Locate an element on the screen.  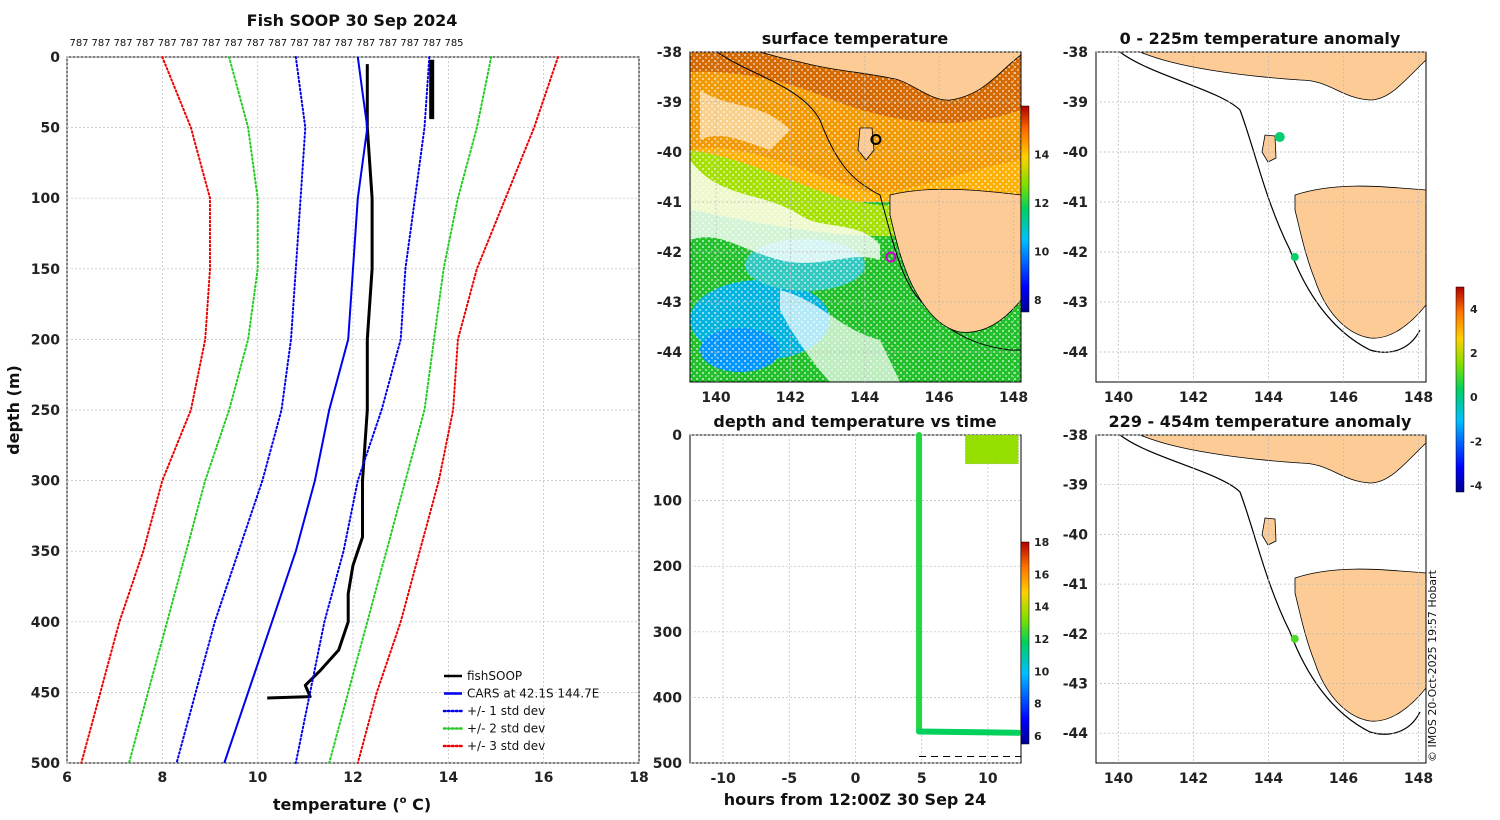
anomaly-deep-markers is located at coordinates (1294, 638).